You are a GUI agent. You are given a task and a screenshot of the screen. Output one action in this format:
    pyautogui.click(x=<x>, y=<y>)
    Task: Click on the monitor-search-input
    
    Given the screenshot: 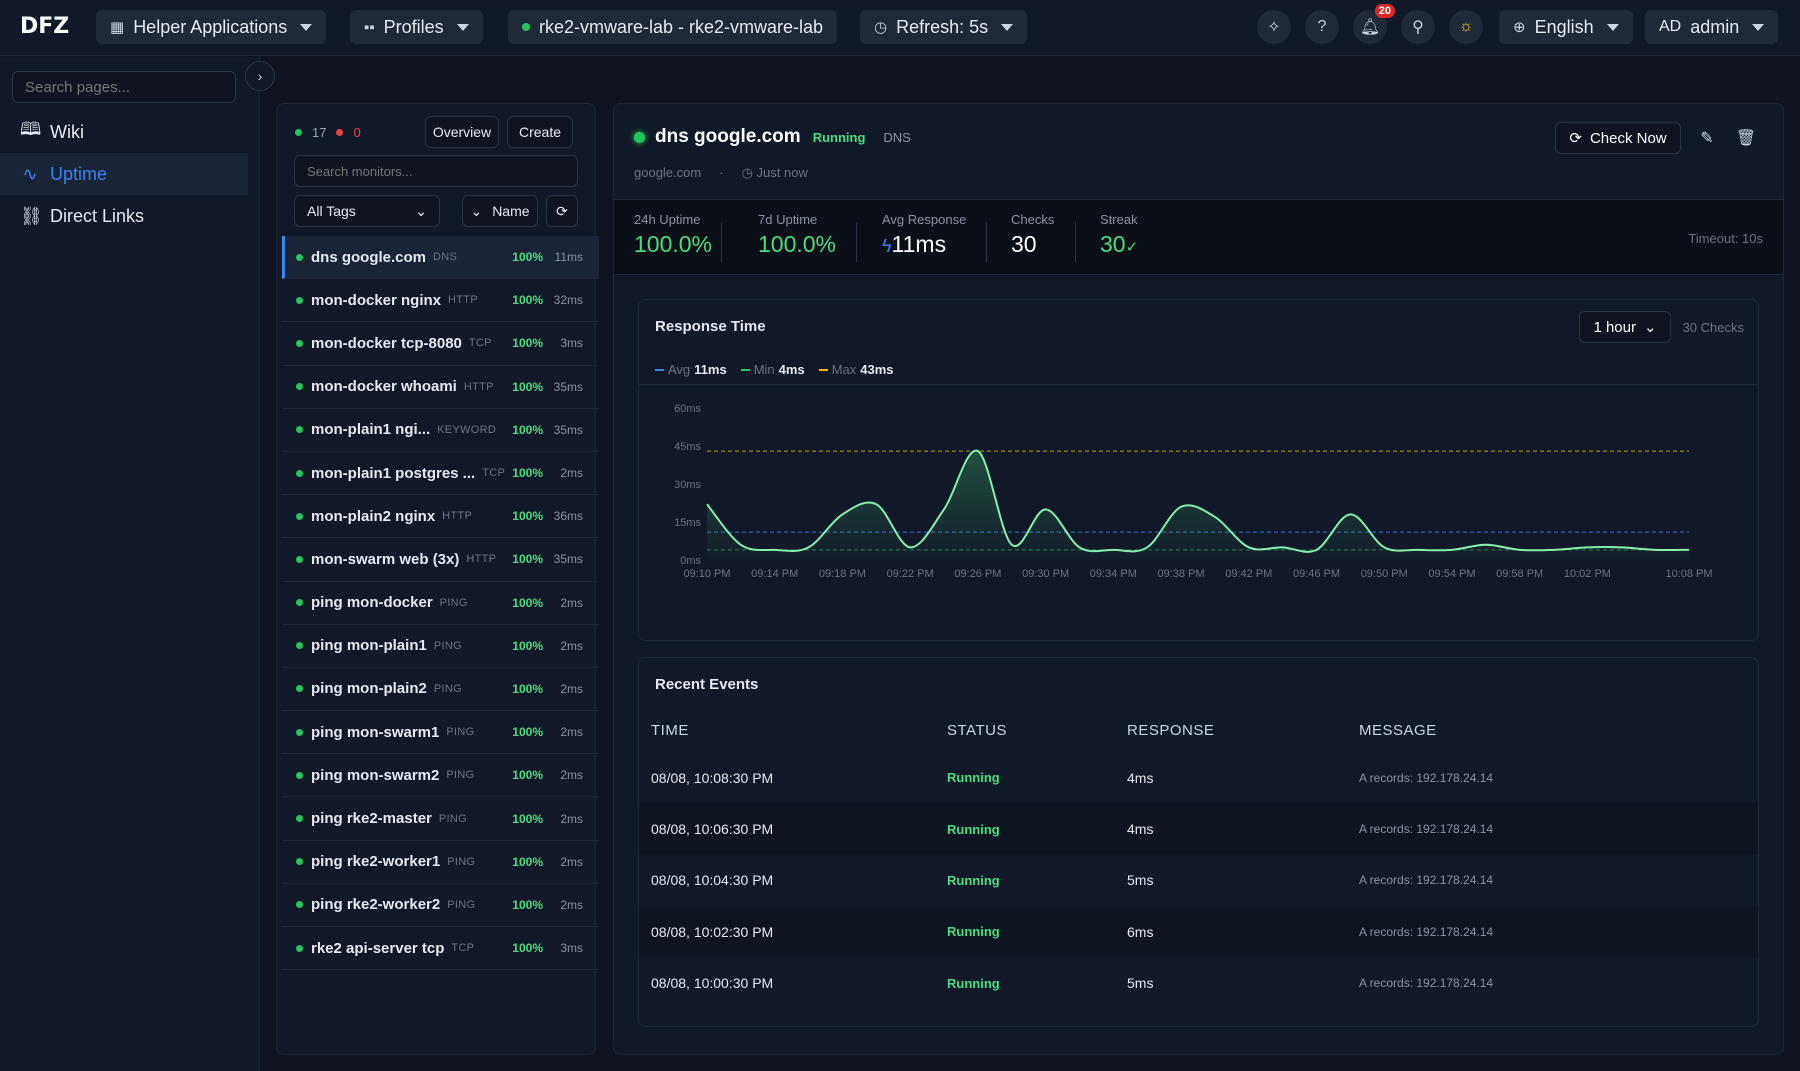 What is the action you would take?
    pyautogui.click(x=436, y=171)
    